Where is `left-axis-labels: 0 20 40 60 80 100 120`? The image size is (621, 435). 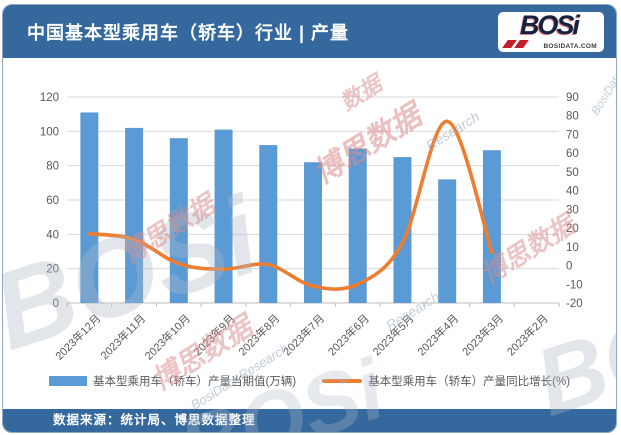
left-axis-labels: 0 20 40 60 80 100 120 is located at coordinates (49, 201).